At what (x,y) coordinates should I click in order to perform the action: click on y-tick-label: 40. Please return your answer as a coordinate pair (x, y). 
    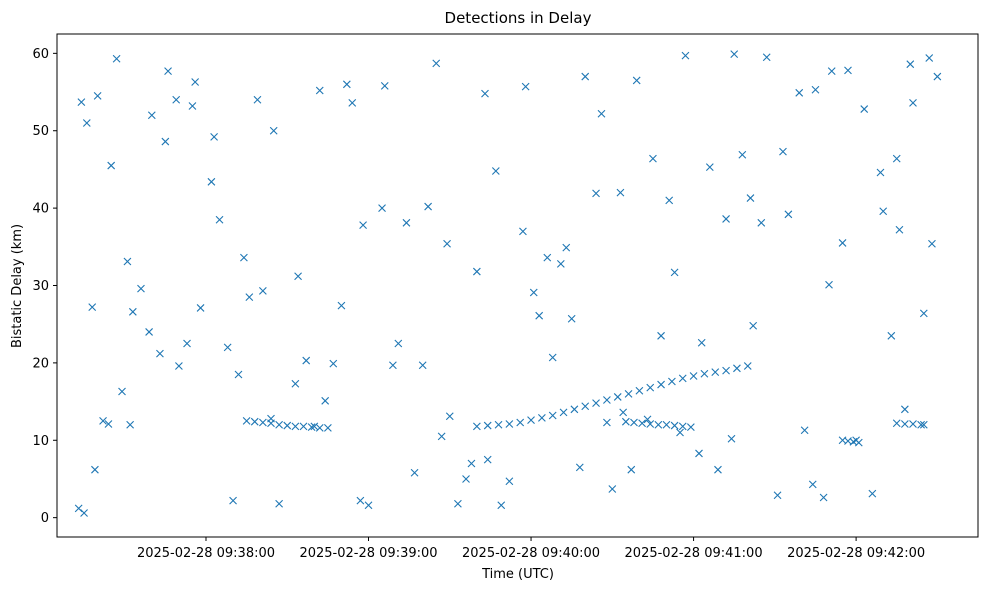
    Looking at the image, I should click on (40, 209).